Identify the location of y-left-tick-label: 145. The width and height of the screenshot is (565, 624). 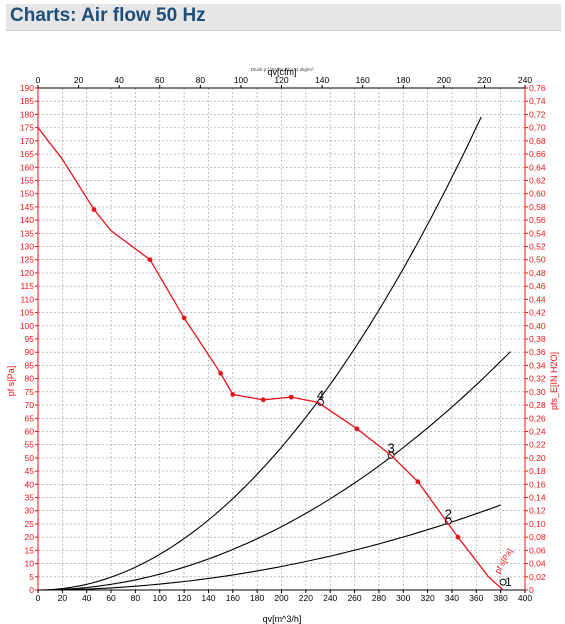
(27, 207).